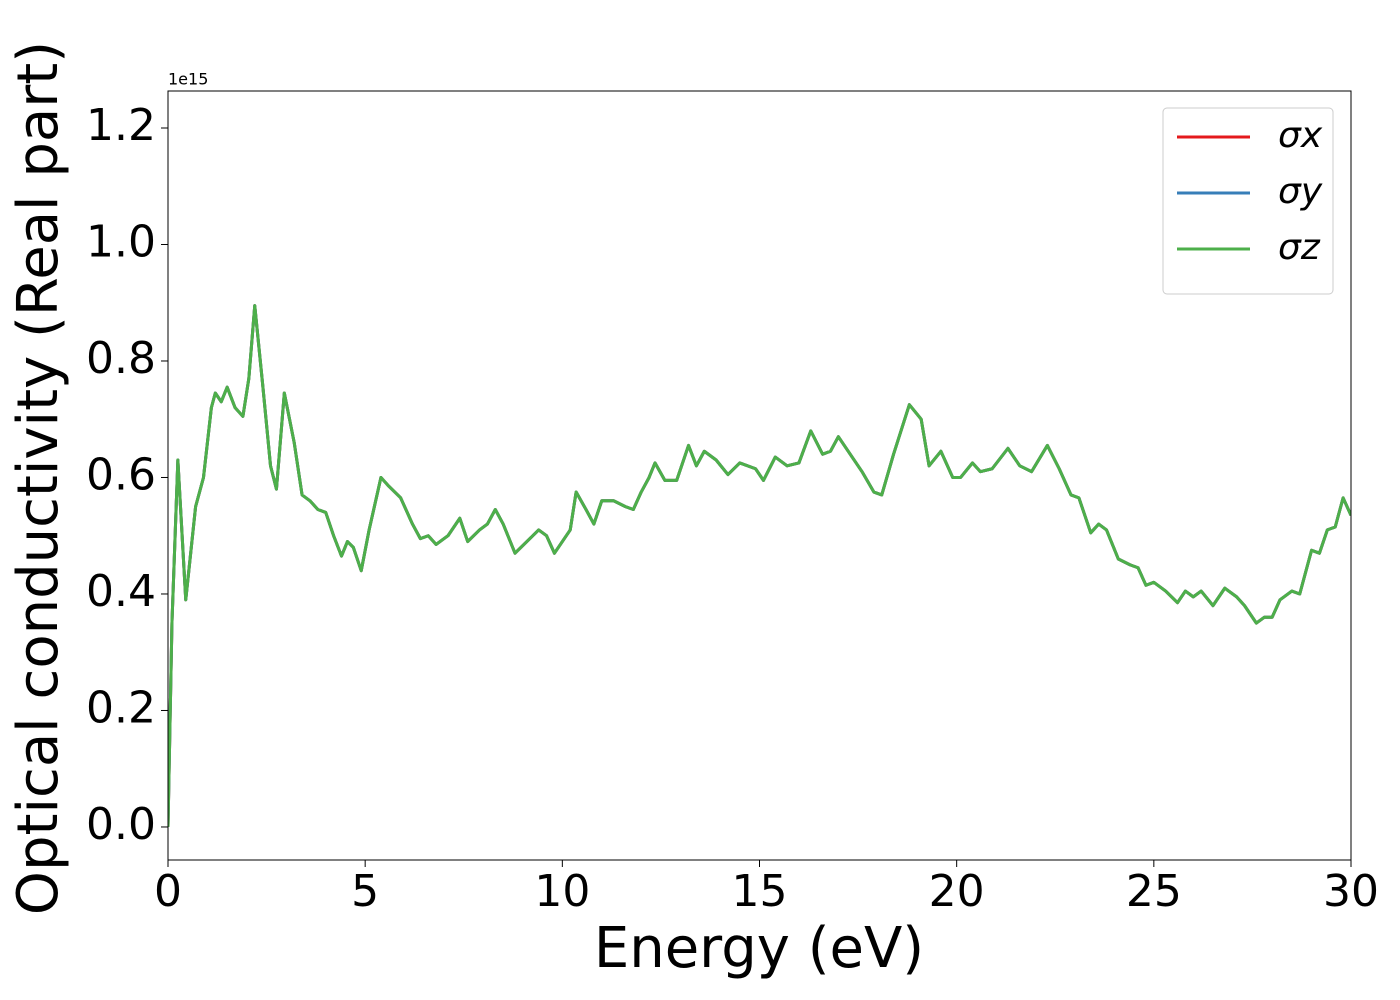 This screenshot has width=1400, height=1000. Describe the element at coordinates (121, 358) in the screenshot. I see `y-tick-label: 0.8` at that location.